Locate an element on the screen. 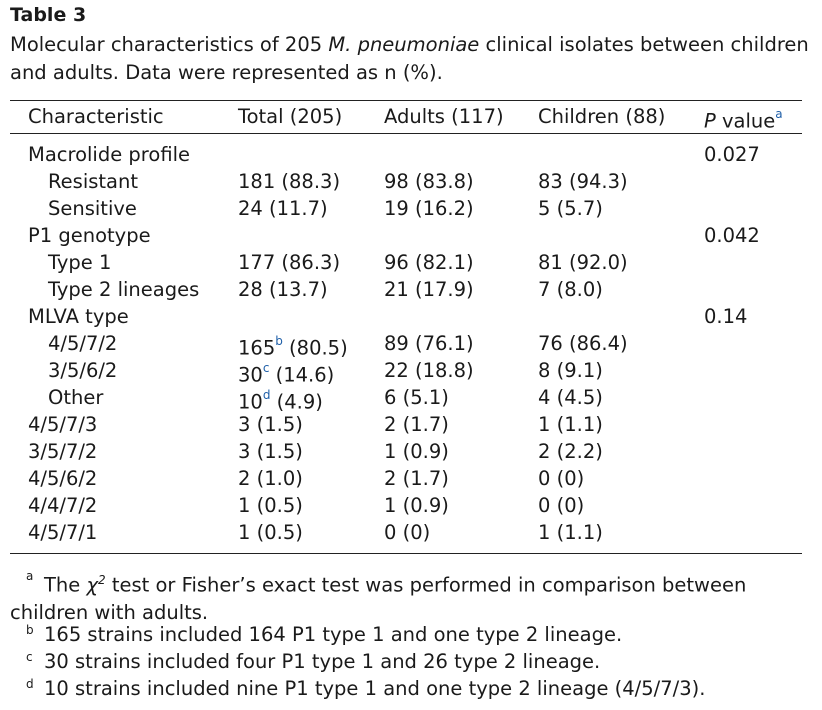 The height and width of the screenshot is (710, 822). cell-total-value: 28 (13.7) is located at coordinates (283, 289).